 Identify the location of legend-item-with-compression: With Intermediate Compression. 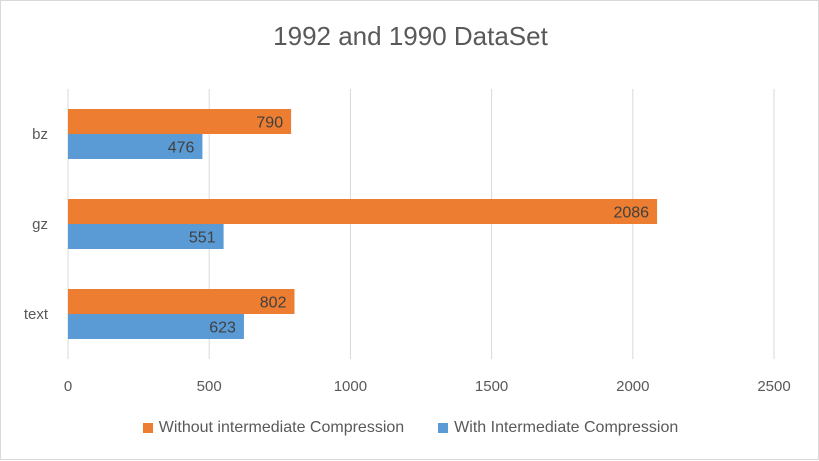
(558, 428).